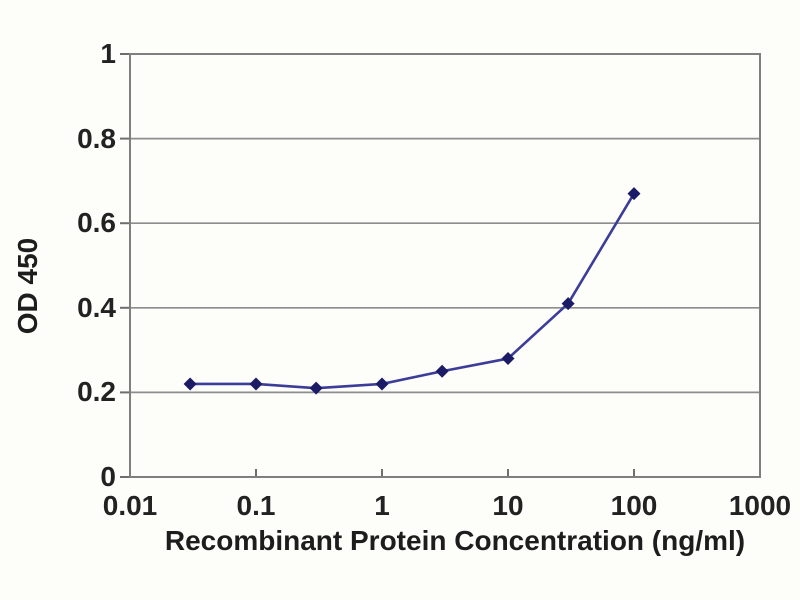  Describe the element at coordinates (760, 505) in the screenshot. I see `x-tick-label: 1000` at that location.